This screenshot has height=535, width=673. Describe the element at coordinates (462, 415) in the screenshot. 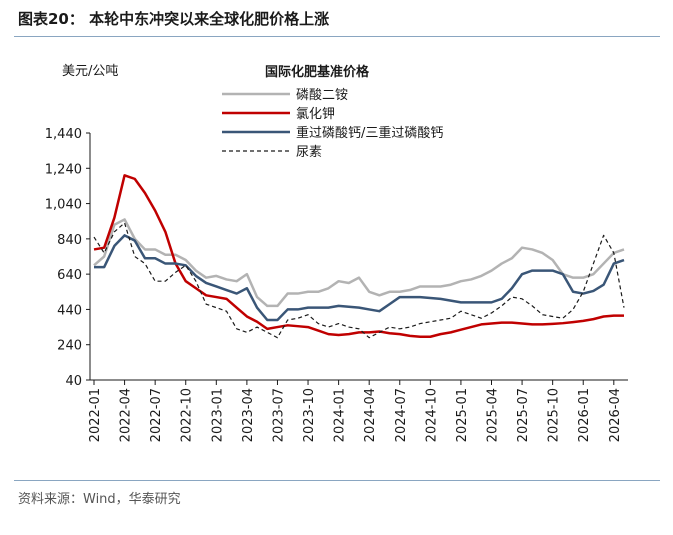

I see `x-tick-label: 2025-01` at that location.